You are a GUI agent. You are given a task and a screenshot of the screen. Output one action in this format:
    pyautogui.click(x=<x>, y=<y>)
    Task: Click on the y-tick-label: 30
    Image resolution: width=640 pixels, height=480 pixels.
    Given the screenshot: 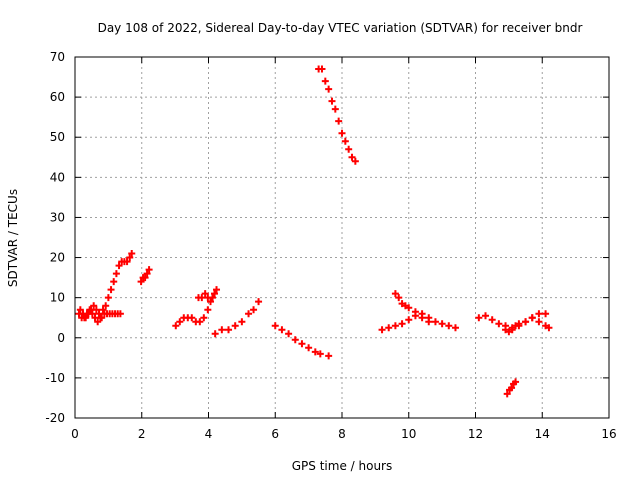 What is the action you would take?
    pyautogui.click(x=57, y=217)
    